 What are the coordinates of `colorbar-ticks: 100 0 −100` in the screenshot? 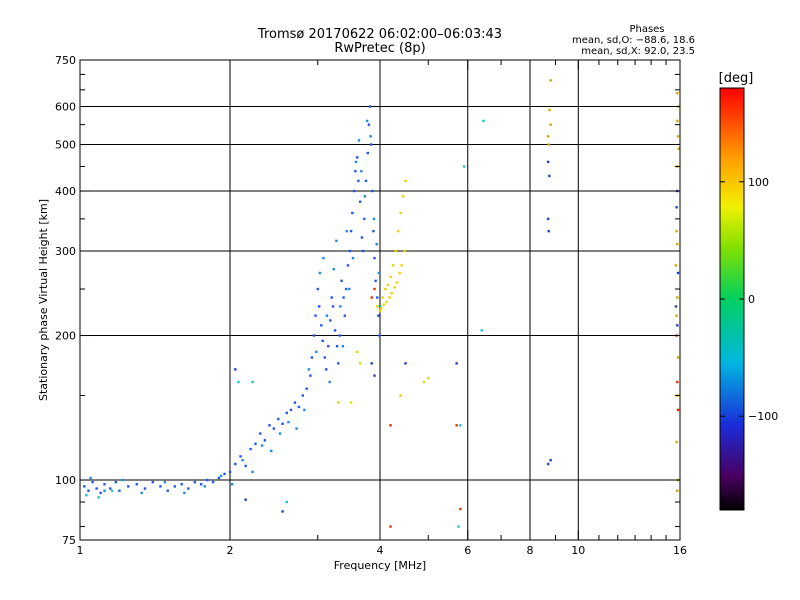 It's located at (749, 299).